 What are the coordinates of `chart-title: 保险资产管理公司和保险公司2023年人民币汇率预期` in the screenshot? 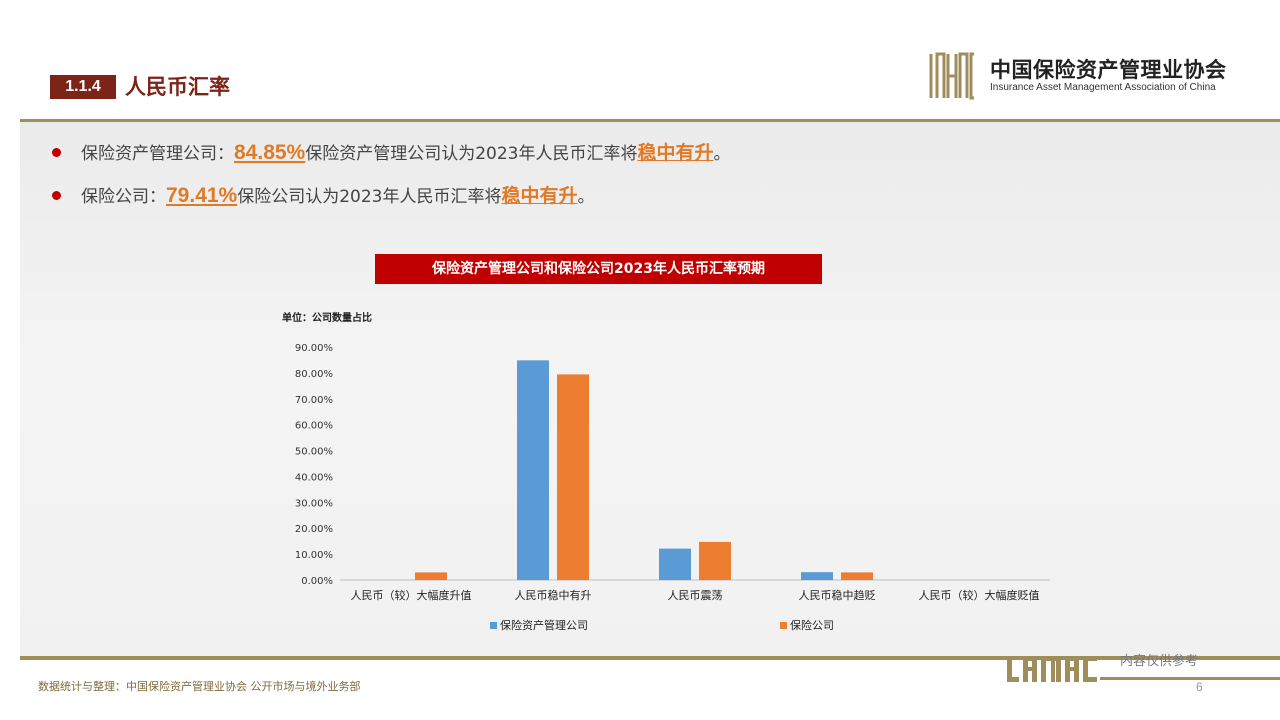 It's located at (598, 269).